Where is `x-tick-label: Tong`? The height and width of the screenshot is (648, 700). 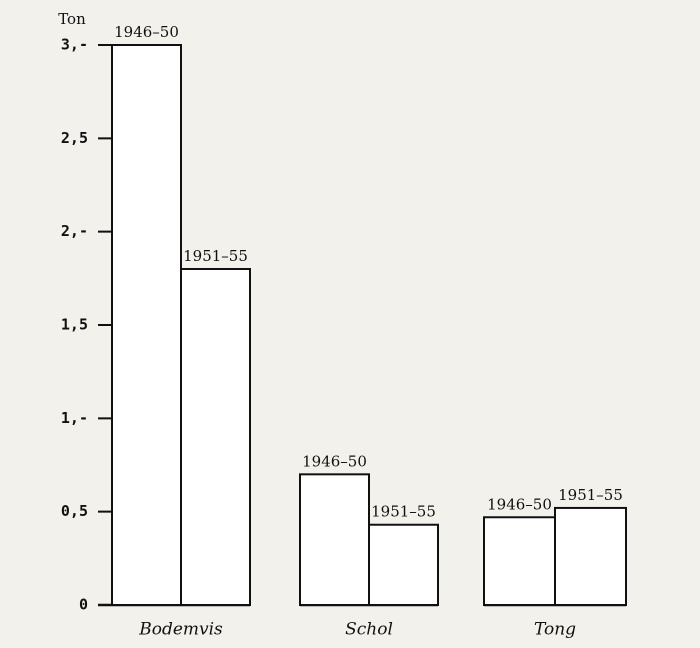
x-tick-label: Tong is located at coordinates (555, 630).